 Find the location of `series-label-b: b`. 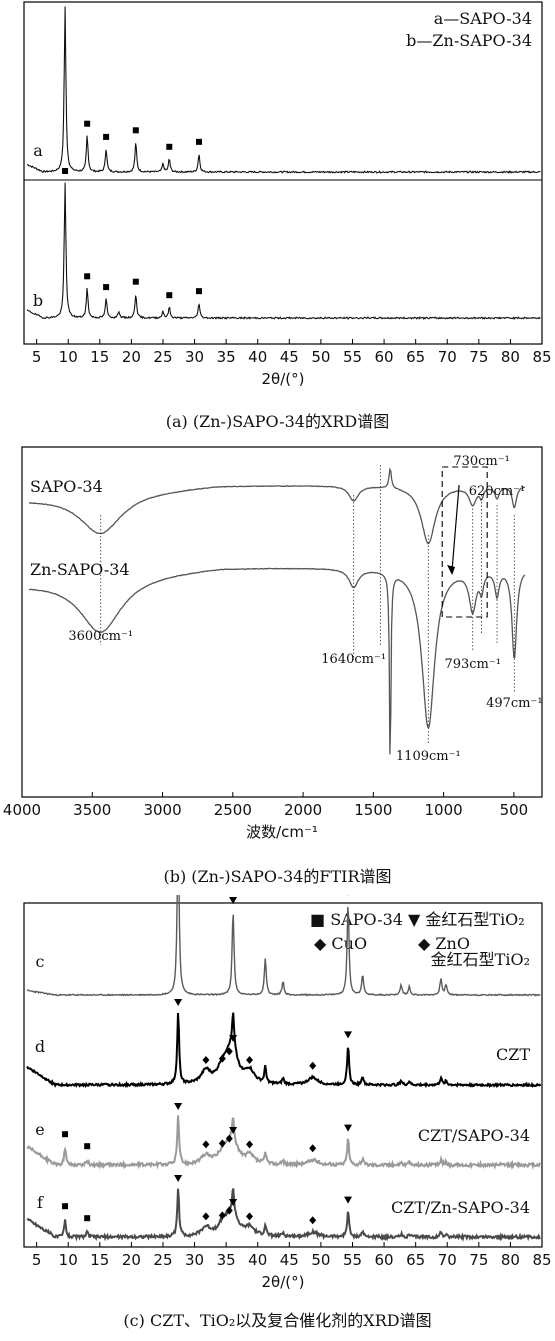

series-label-b: b is located at coordinates (38, 300).